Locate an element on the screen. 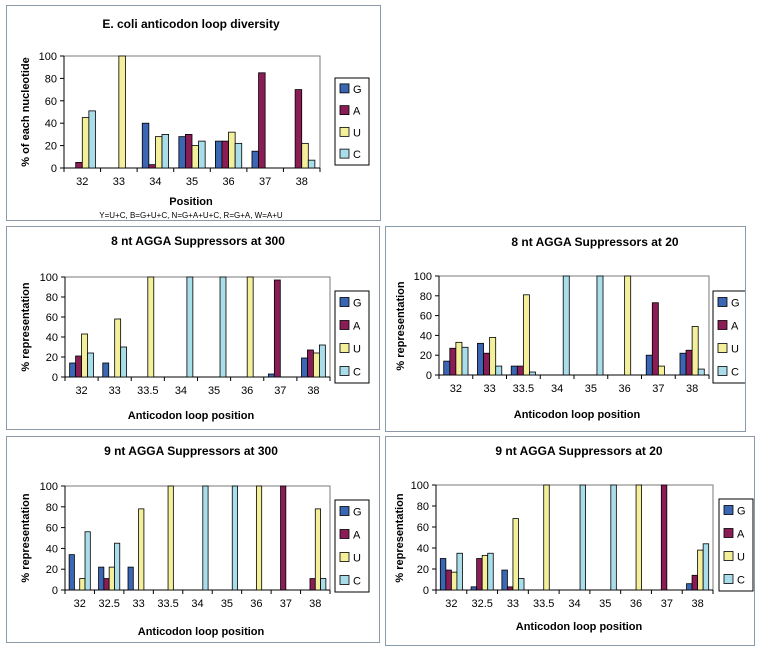 The height and width of the screenshot is (654, 763). y-tick-label: 100 is located at coordinates (420, 486).